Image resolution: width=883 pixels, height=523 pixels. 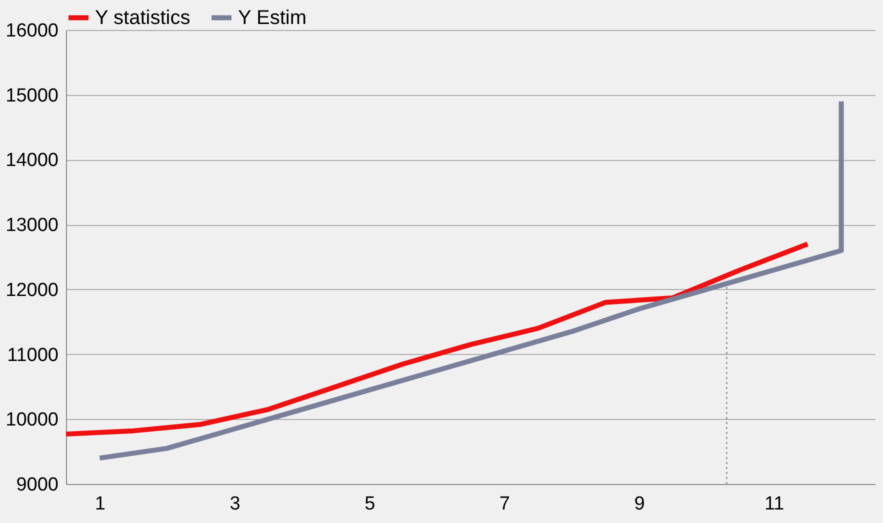 What do you see at coordinates (100, 504) in the screenshot?
I see `x-tick-label: 1` at bounding box center [100, 504].